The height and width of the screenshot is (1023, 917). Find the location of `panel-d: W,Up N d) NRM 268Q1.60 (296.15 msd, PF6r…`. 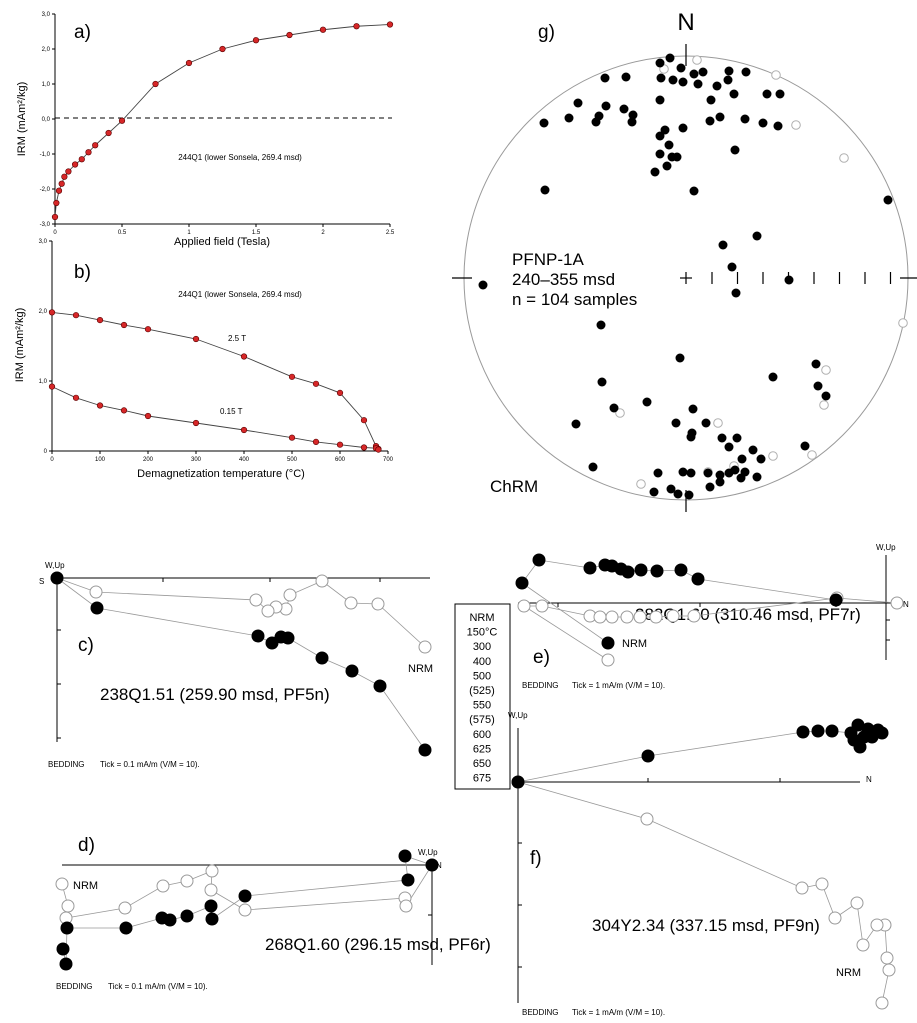

panel-d: W,Up N d) NRM 268Q1.60 (296.15 msd, PF6r… is located at coordinates (273, 913).